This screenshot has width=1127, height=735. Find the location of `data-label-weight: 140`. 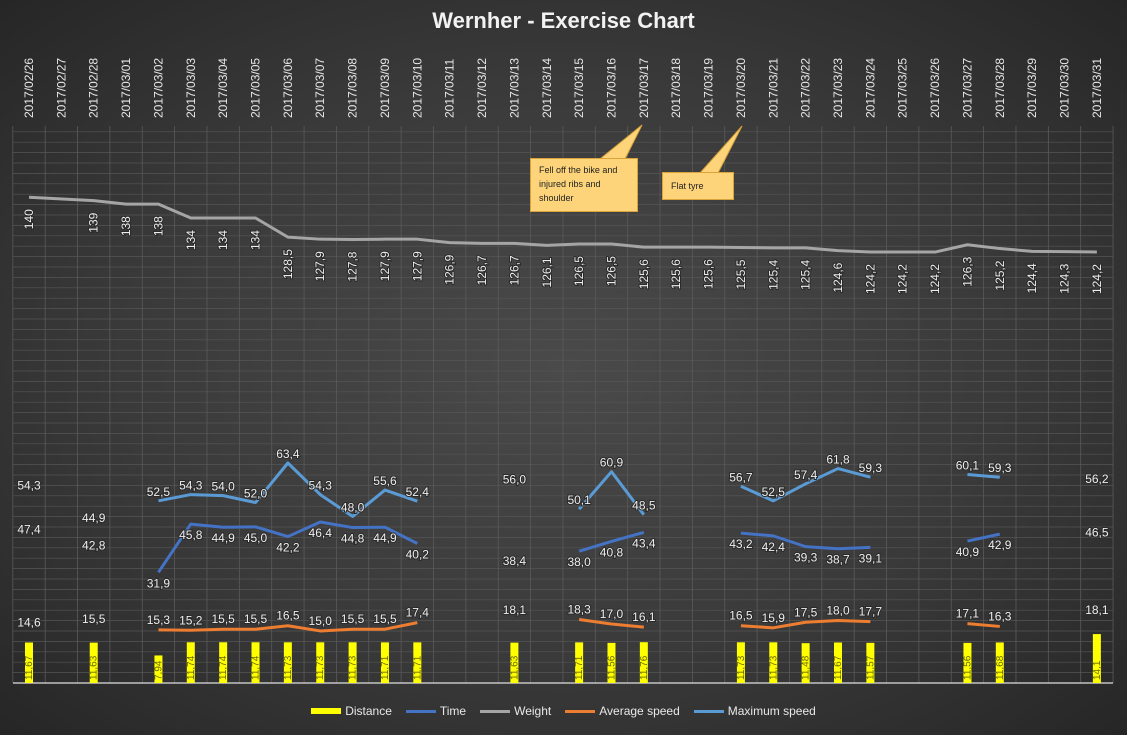

data-label-weight: 140 is located at coordinates (29, 219).